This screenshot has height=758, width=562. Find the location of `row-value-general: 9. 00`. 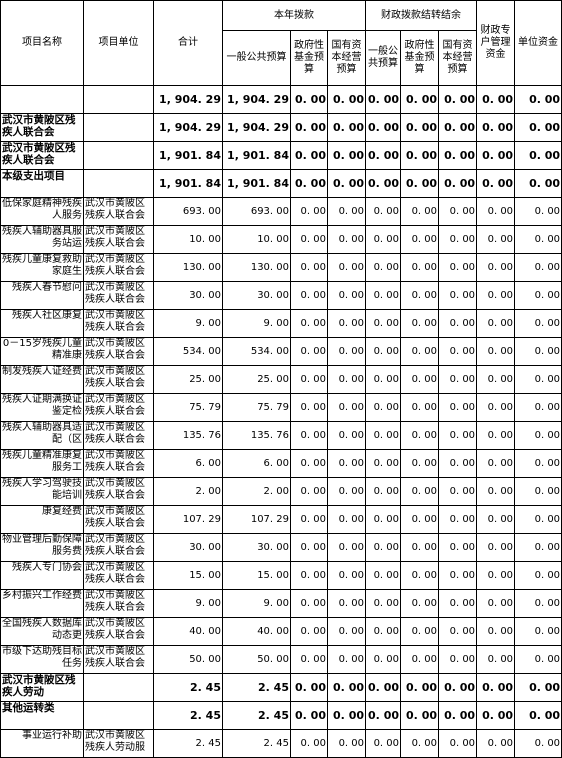

row-value-general: 9. 00 is located at coordinates (256, 323).